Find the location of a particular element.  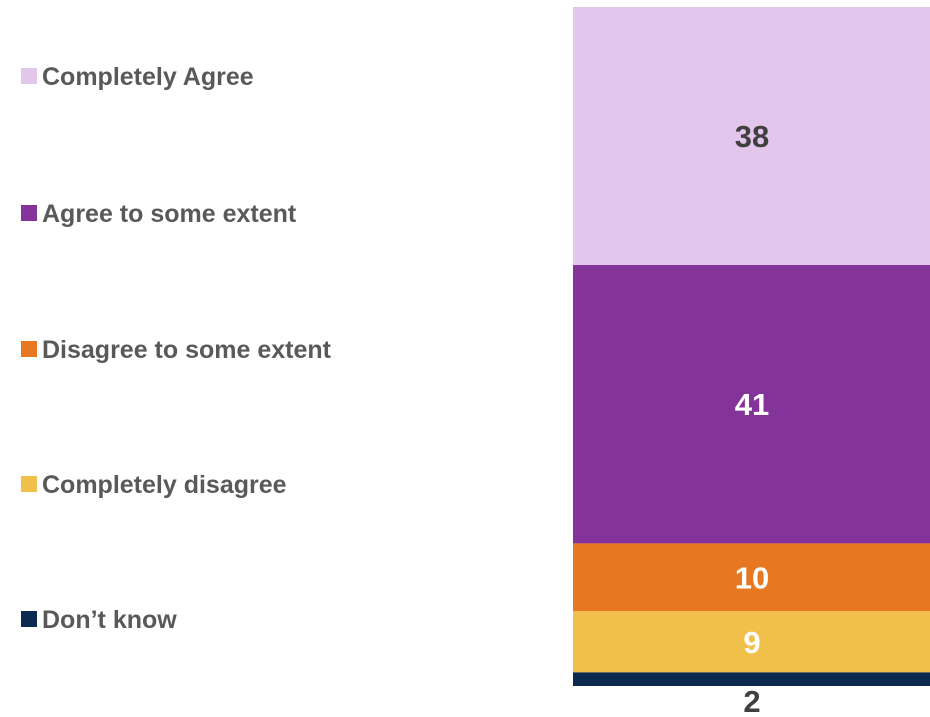

data-label-completely-disagree: 9 is located at coordinates (751, 642).